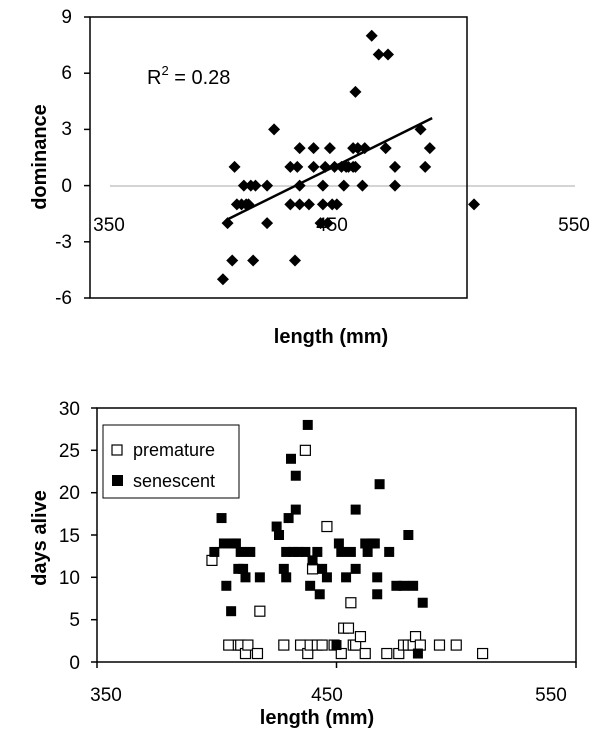 The image size is (597, 742). I want to click on legend-marker-premature, so click(117, 450).